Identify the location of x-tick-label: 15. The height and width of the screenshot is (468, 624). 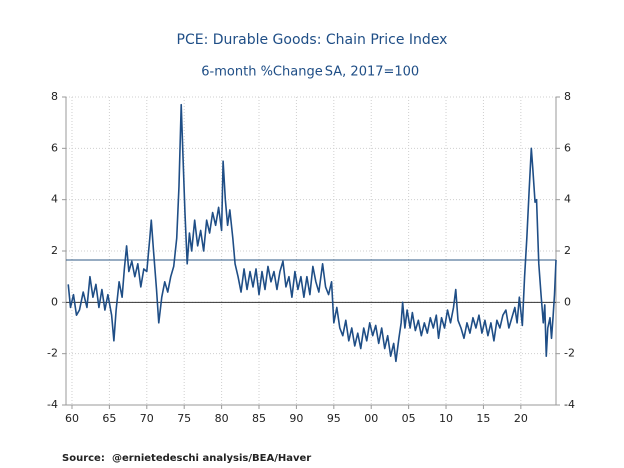
(483, 418).